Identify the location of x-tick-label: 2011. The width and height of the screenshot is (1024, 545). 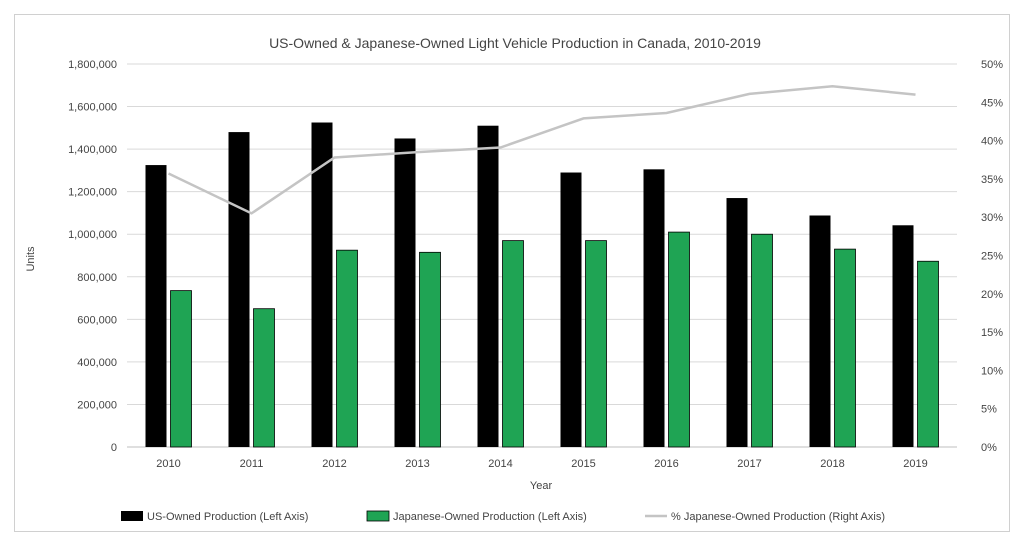
(252, 464).